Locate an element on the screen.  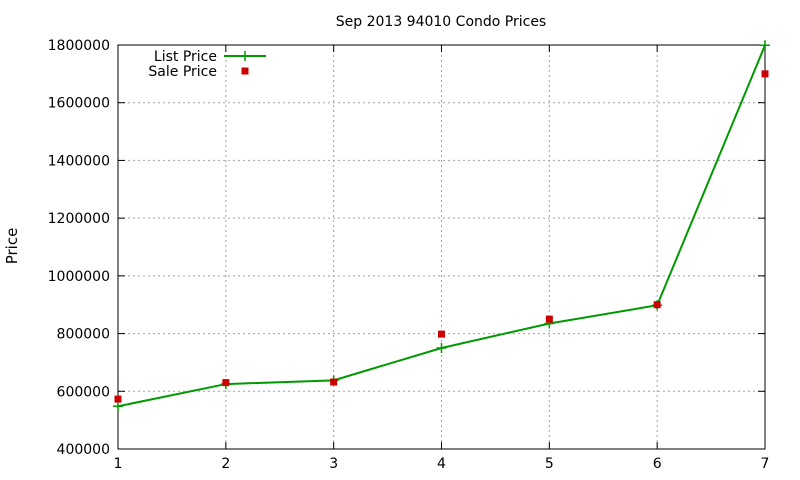
y-tick-label: 1400000 is located at coordinates (79, 161).